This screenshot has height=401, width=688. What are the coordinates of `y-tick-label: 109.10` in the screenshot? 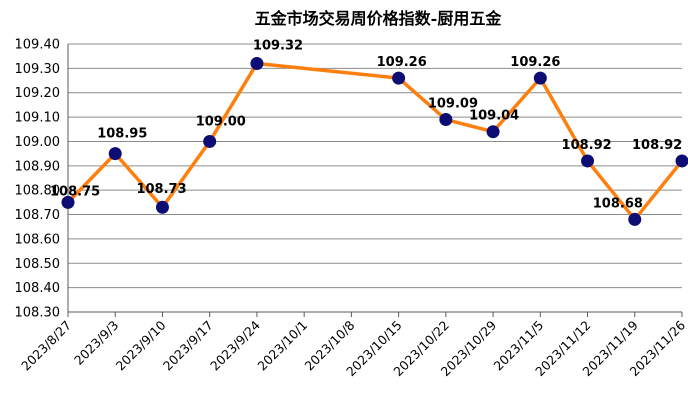 It's located at (38, 118).